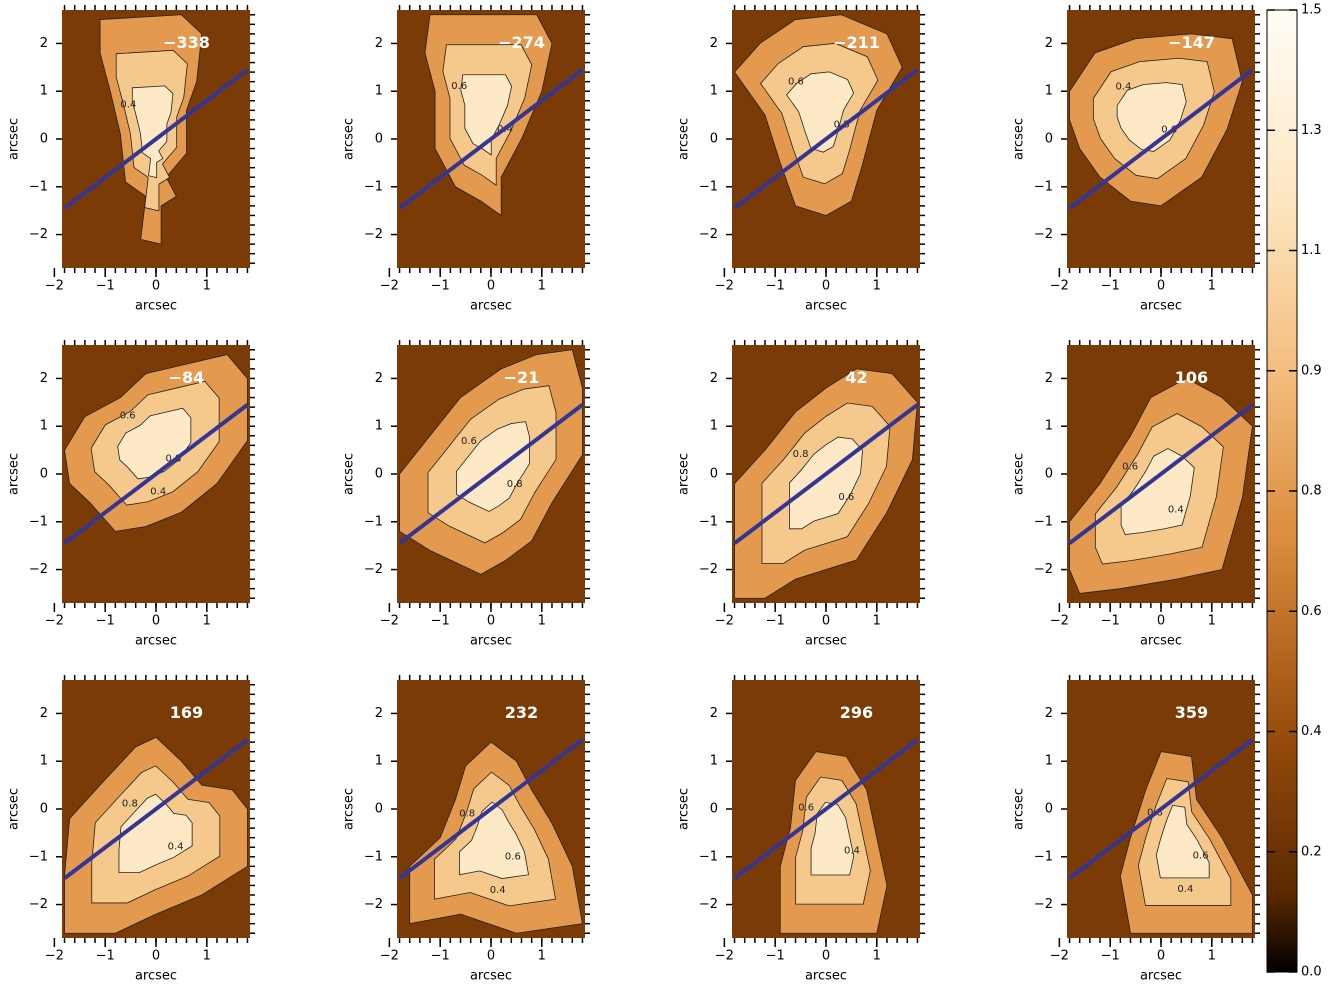  Describe the element at coordinates (1191, 42) in the screenshot. I see `velocity-label: −147` at that location.